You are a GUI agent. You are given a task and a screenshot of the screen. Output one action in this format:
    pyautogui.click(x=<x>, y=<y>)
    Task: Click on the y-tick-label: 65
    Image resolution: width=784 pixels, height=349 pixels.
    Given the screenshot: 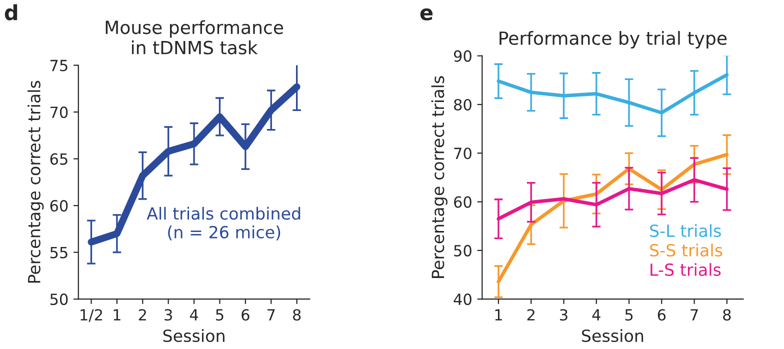 What is the action you would take?
    pyautogui.click(x=59, y=159)
    